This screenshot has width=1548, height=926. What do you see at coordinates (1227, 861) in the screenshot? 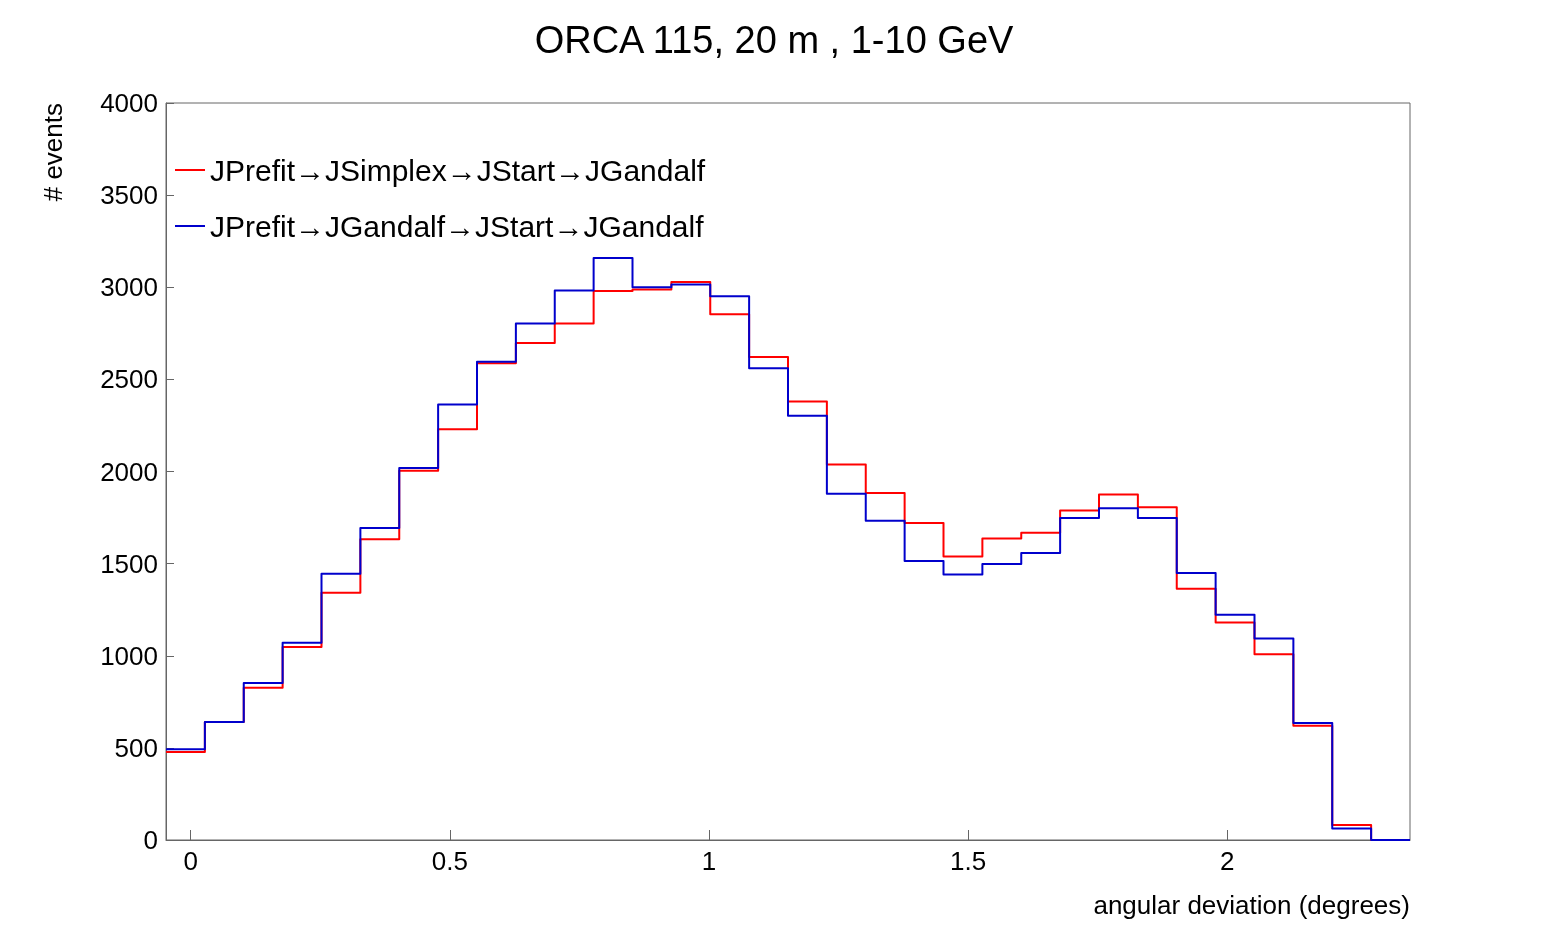
I see `x-tick-label: 2` at bounding box center [1227, 861].